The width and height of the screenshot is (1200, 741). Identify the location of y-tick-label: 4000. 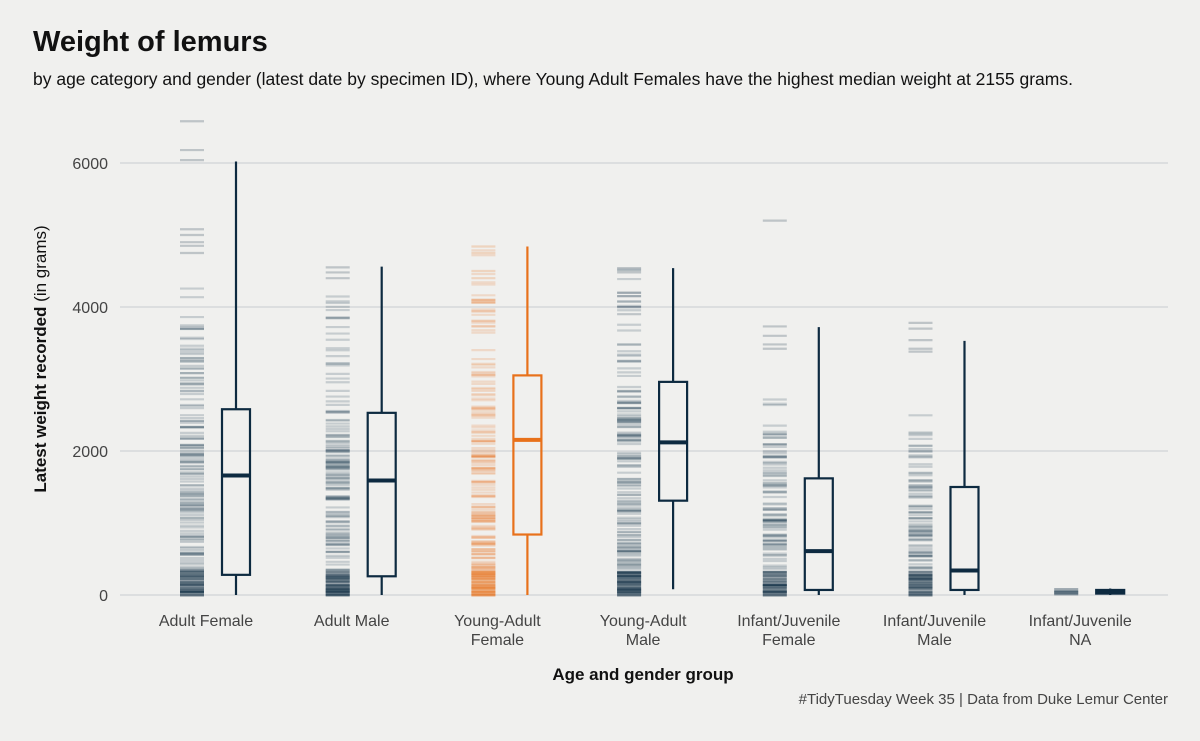
(90, 308).